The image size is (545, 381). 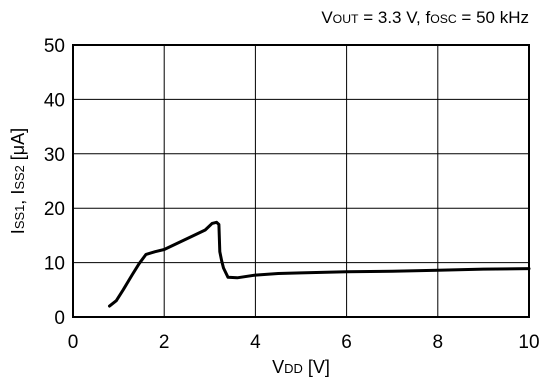 What do you see at coordinates (255, 342) in the screenshot?
I see `x-tick-label: 4` at bounding box center [255, 342].